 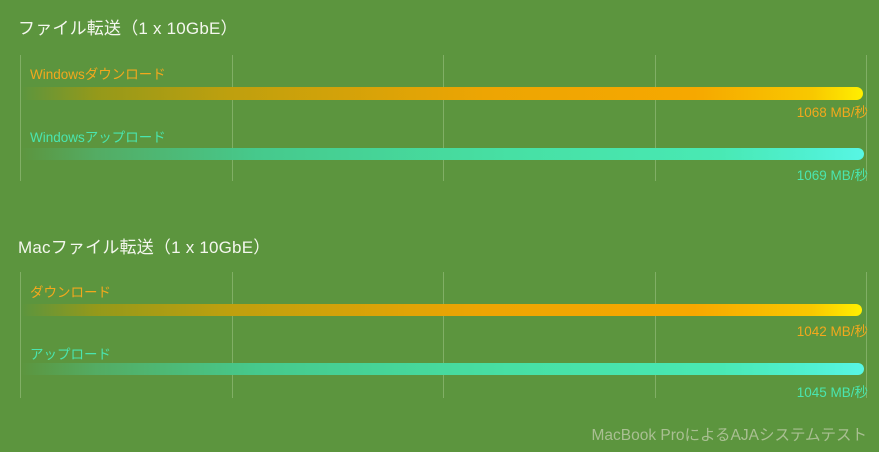 What do you see at coordinates (832, 112) in the screenshot?
I see `bar-value-windows-download: 1068 MB/秒` at bounding box center [832, 112].